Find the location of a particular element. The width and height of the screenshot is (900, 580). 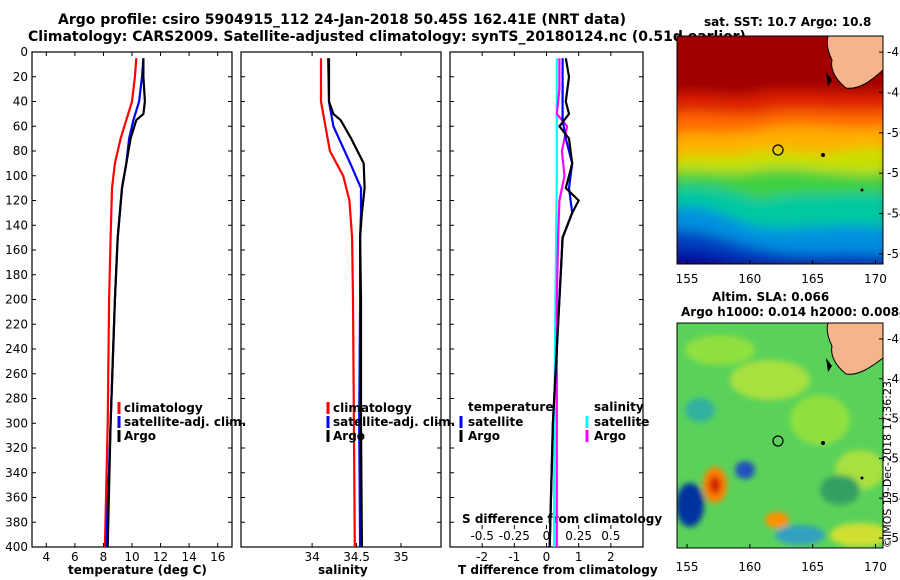

x-tick-label: 0 is located at coordinates (547, 557).